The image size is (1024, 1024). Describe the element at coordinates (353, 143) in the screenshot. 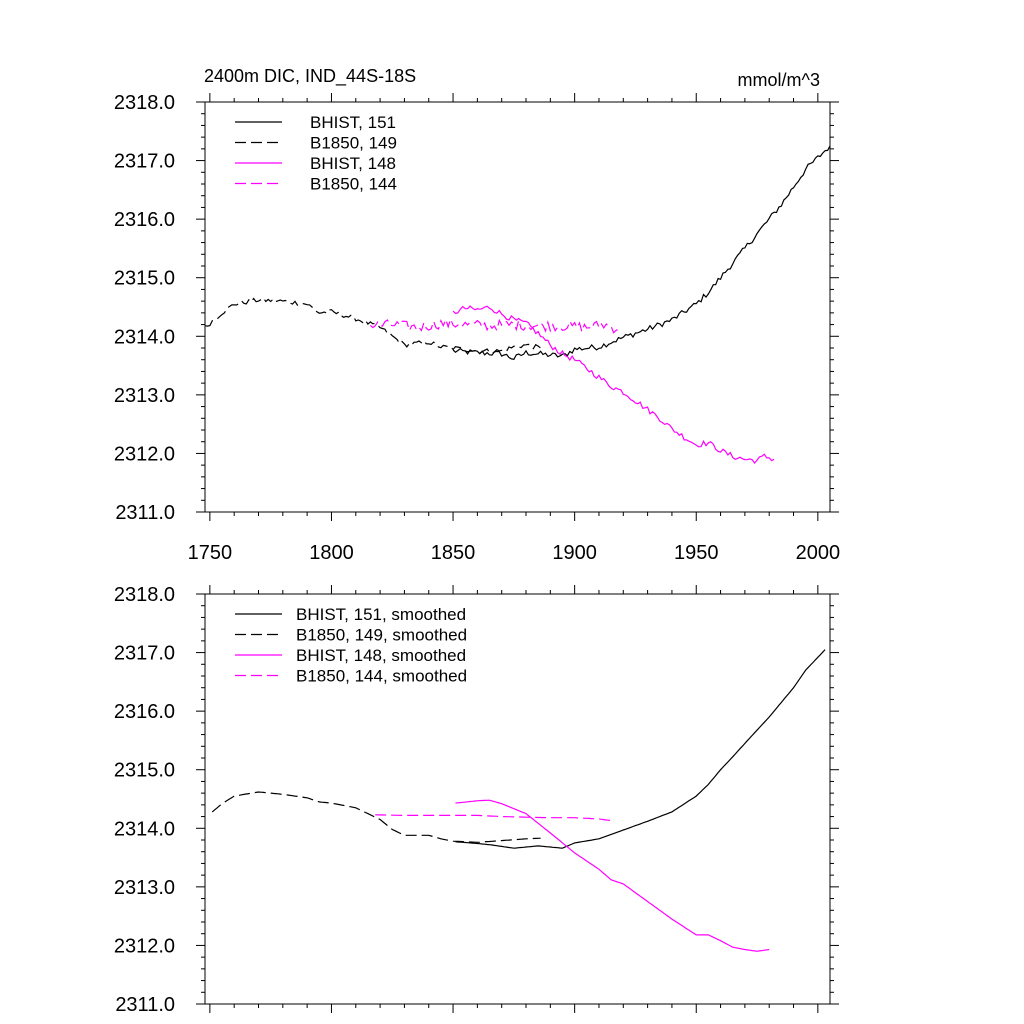

I see `legend-label: B1850, 149` at that location.